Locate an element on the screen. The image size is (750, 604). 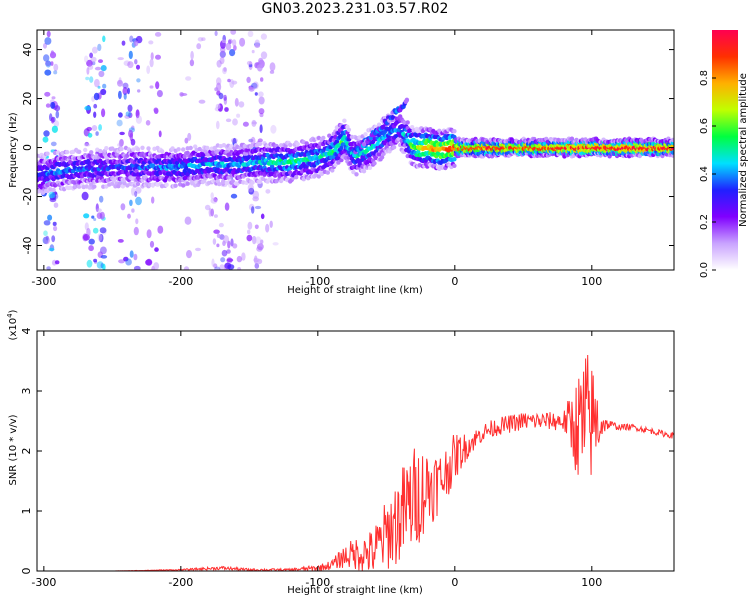
snr-x-tick-label: -300 is located at coordinates (43, 582).